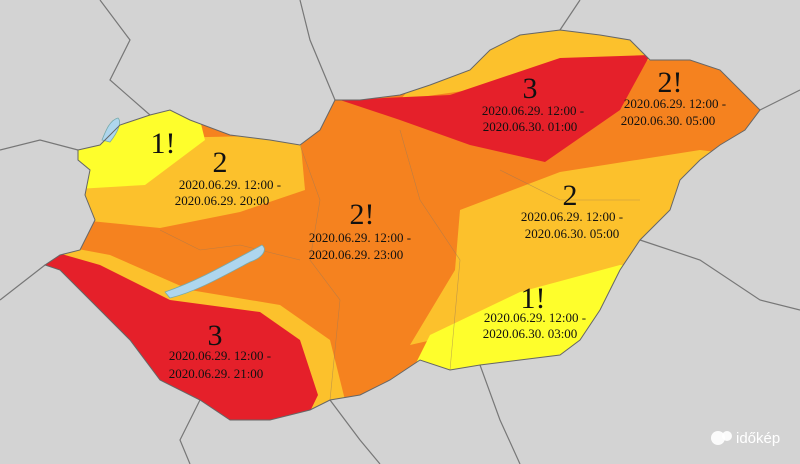 The height and width of the screenshot is (464, 800). What do you see at coordinates (110, 130) in the screenshot?
I see `lake-ferto` at bounding box center [110, 130].